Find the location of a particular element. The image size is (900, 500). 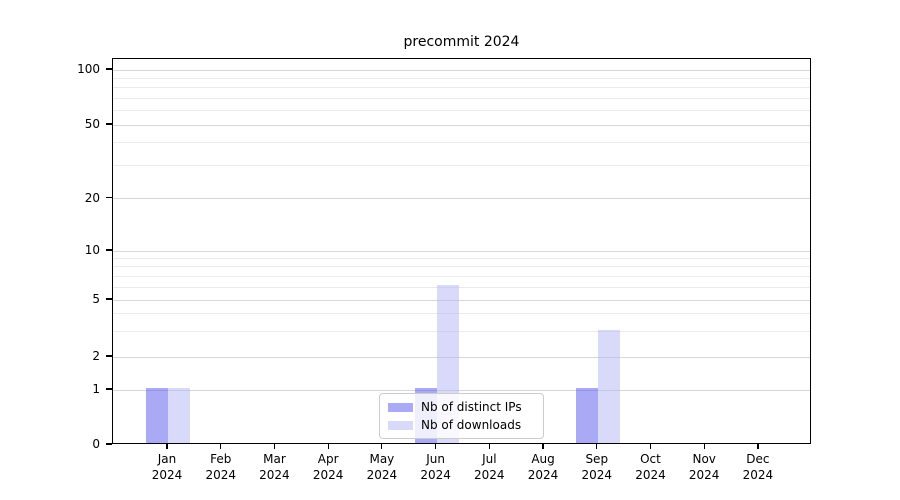

x-tick-mark-mar is located at coordinates (274, 446).